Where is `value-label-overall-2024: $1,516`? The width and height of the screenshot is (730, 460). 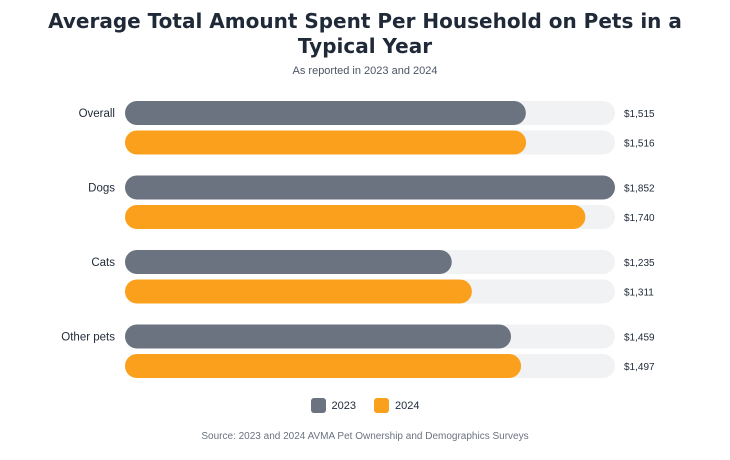 value-label-overall-2024: $1,516 is located at coordinates (639, 144).